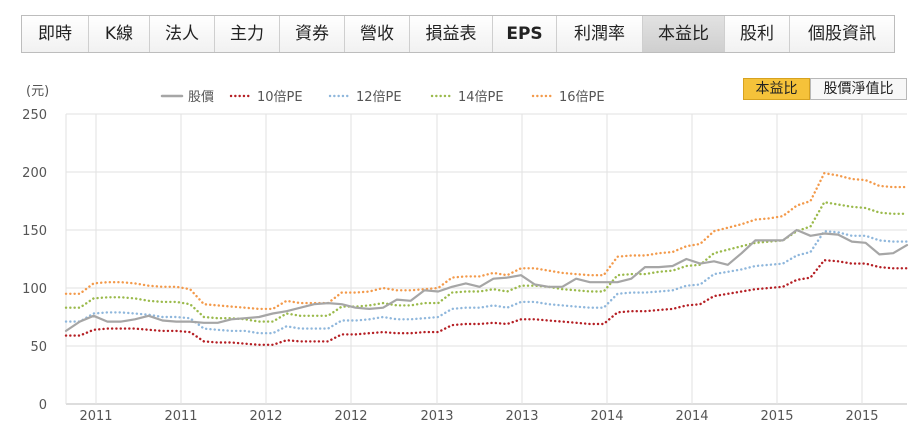 The height and width of the screenshot is (439, 918). What do you see at coordinates (38, 347) in the screenshot?
I see `y-tick-label: 50` at bounding box center [38, 347].